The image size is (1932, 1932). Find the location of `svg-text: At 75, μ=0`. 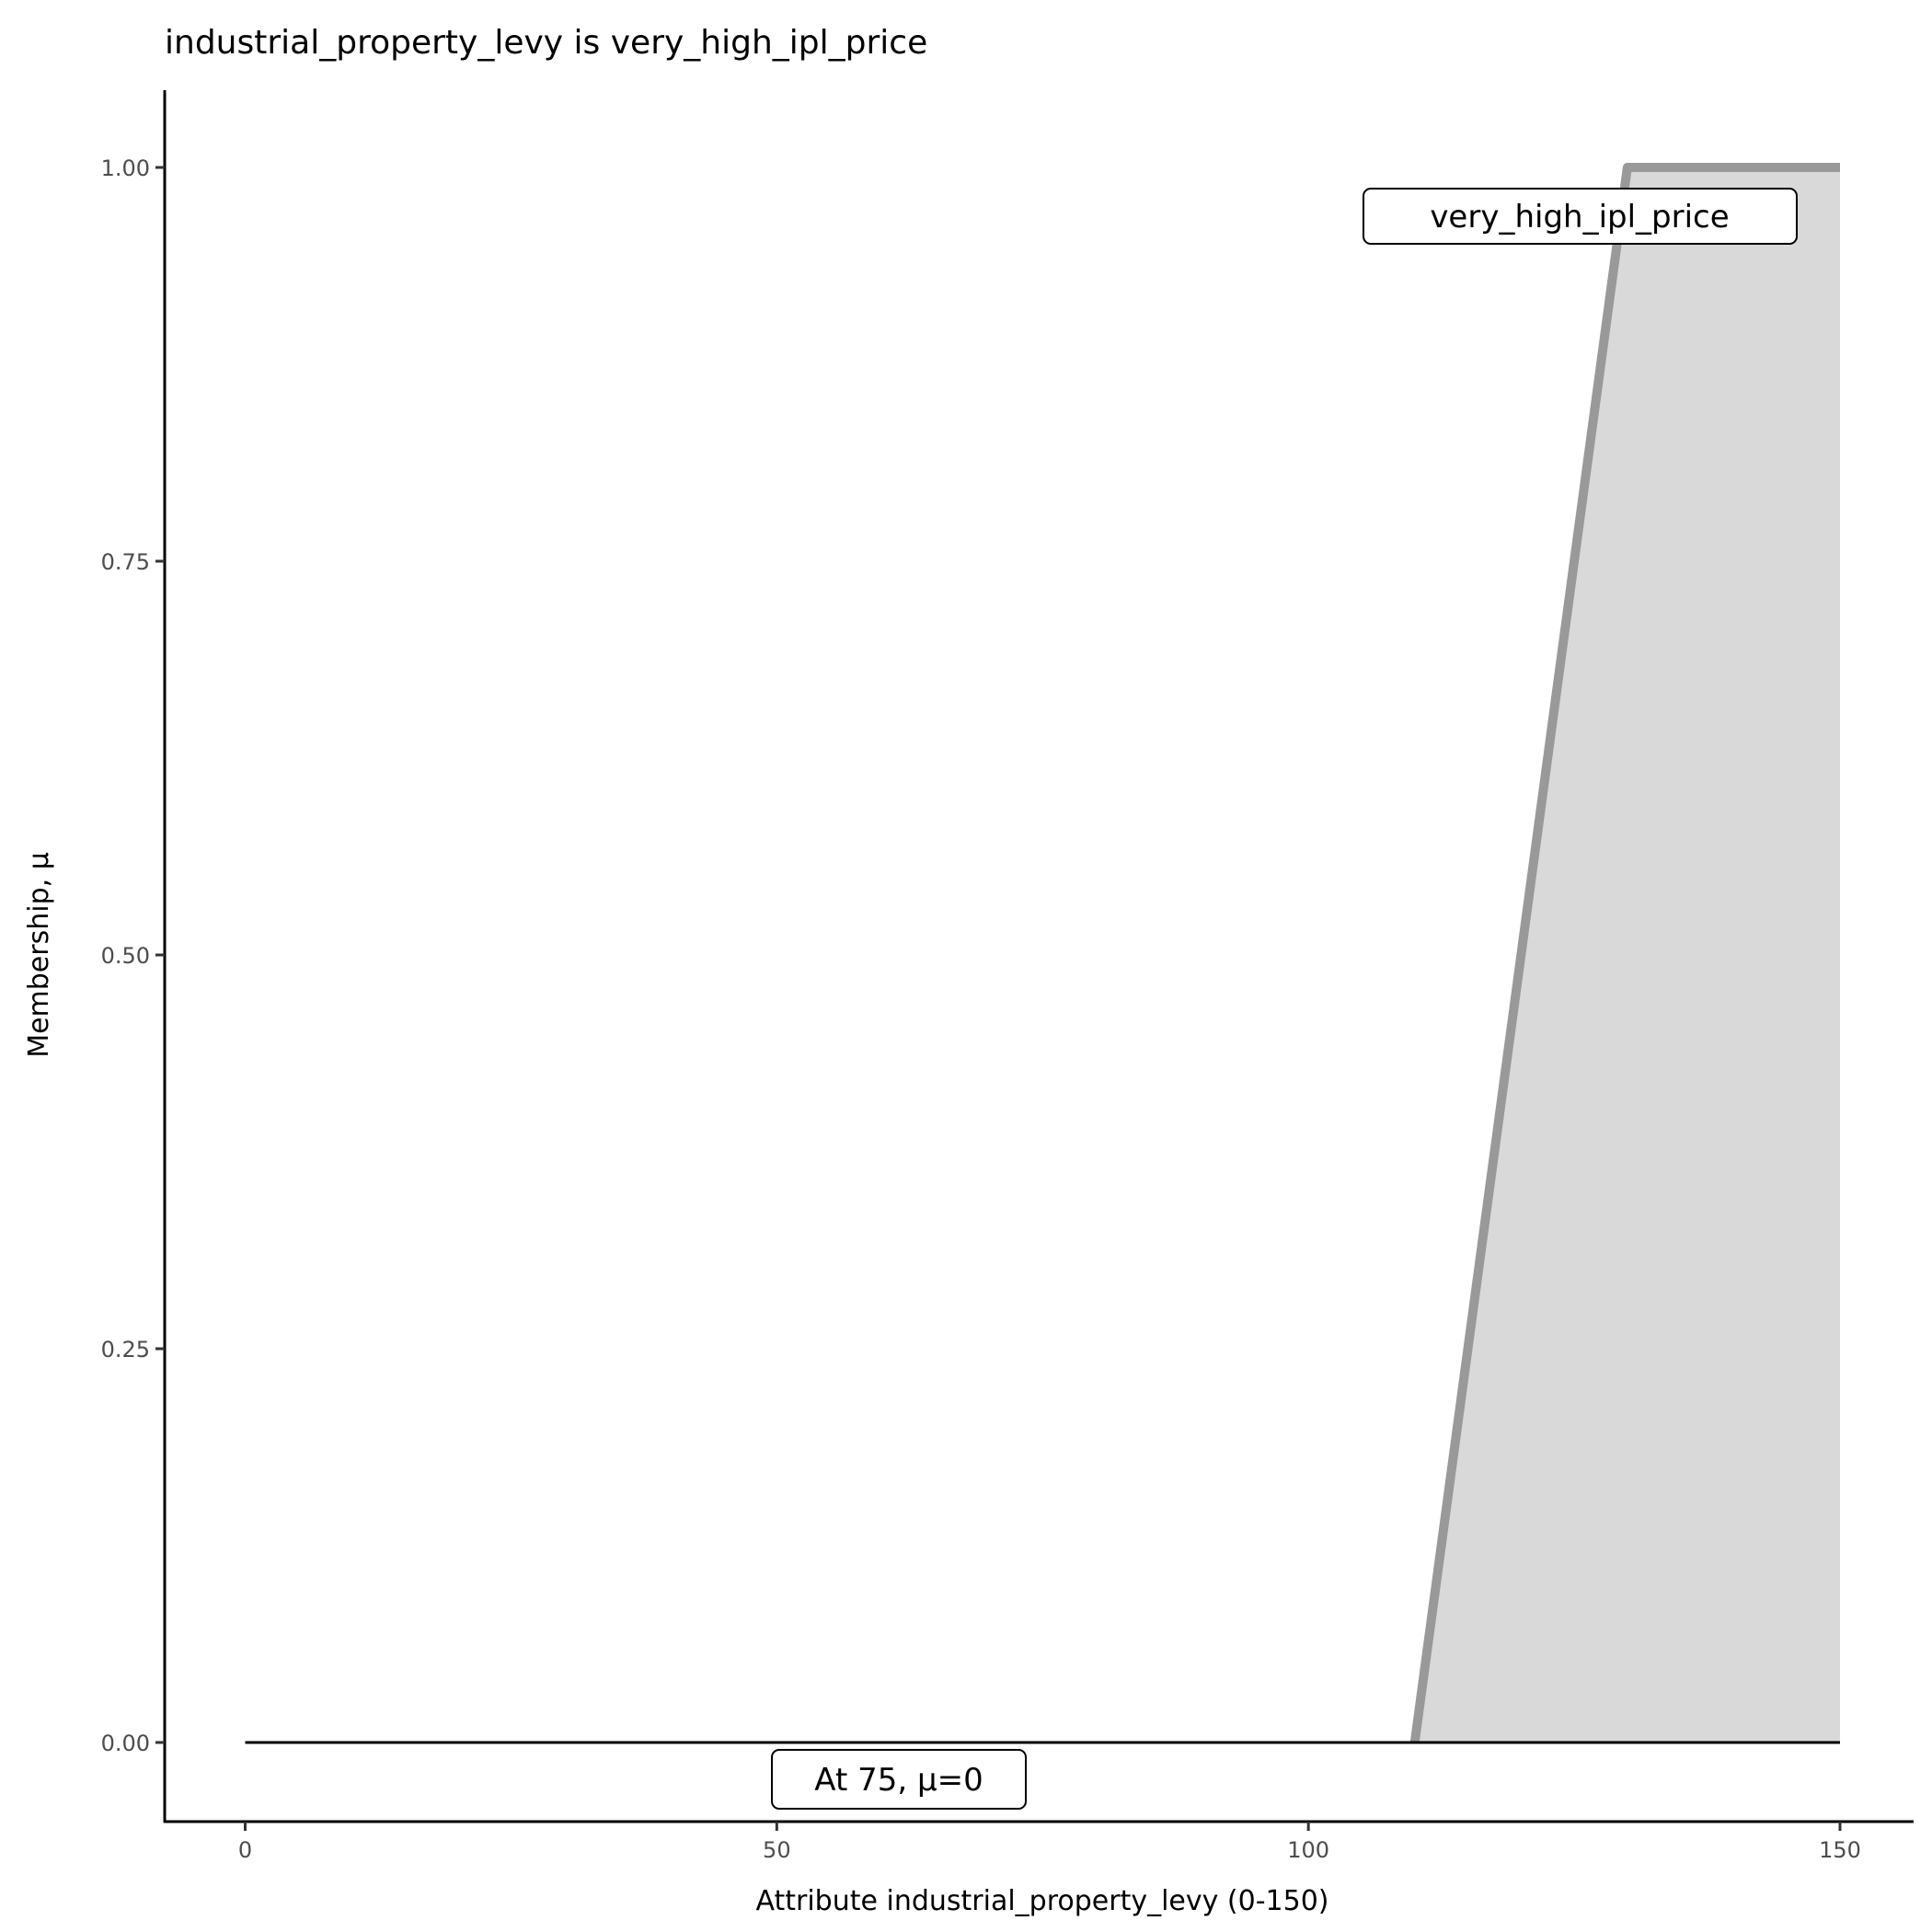

svg-text: At 75, μ=0 is located at coordinates (898, 1780).